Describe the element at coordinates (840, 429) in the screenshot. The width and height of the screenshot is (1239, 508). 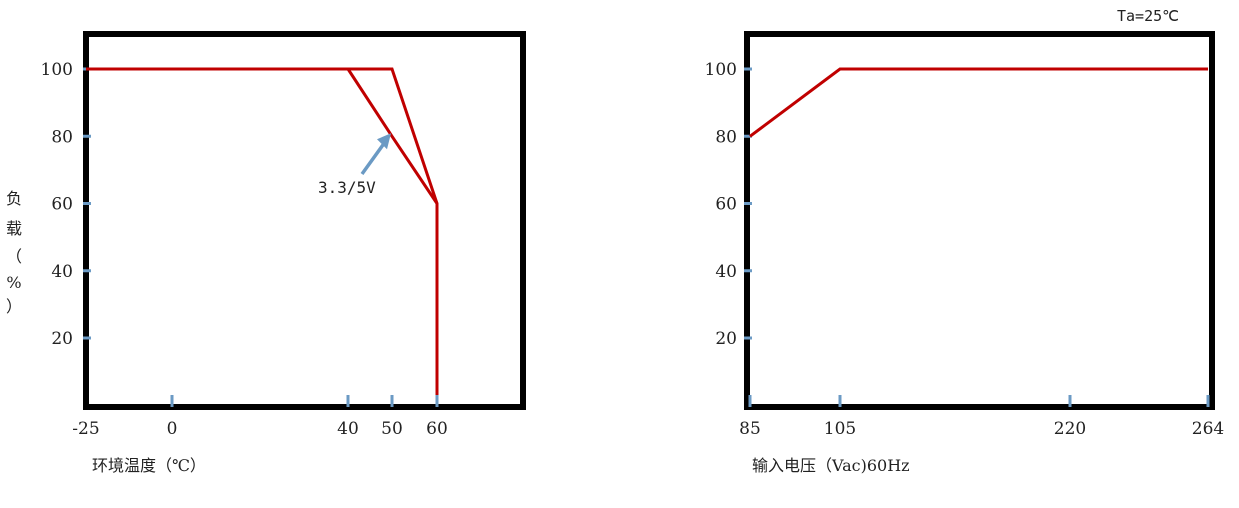
I see `chart2-x-tick-label: 105` at that location.